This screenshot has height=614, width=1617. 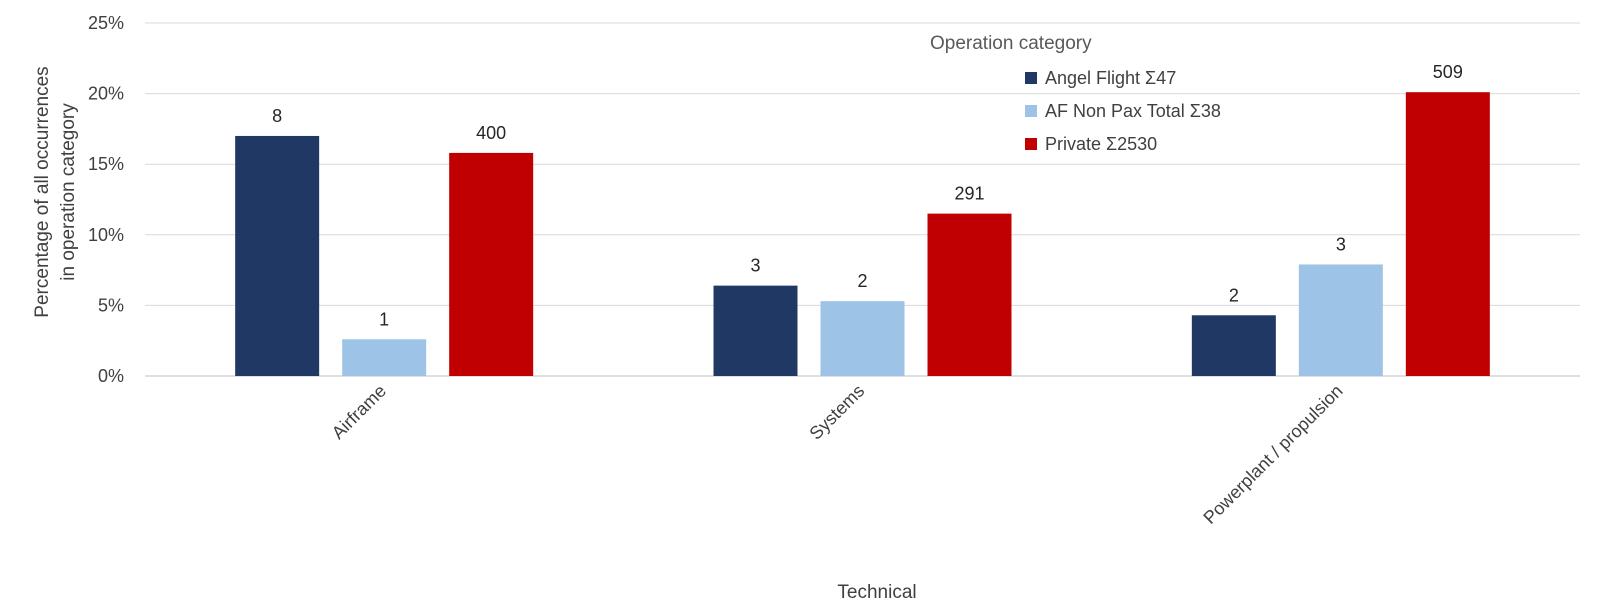 What do you see at coordinates (384, 319) in the screenshot?
I see `data-label: 1` at bounding box center [384, 319].